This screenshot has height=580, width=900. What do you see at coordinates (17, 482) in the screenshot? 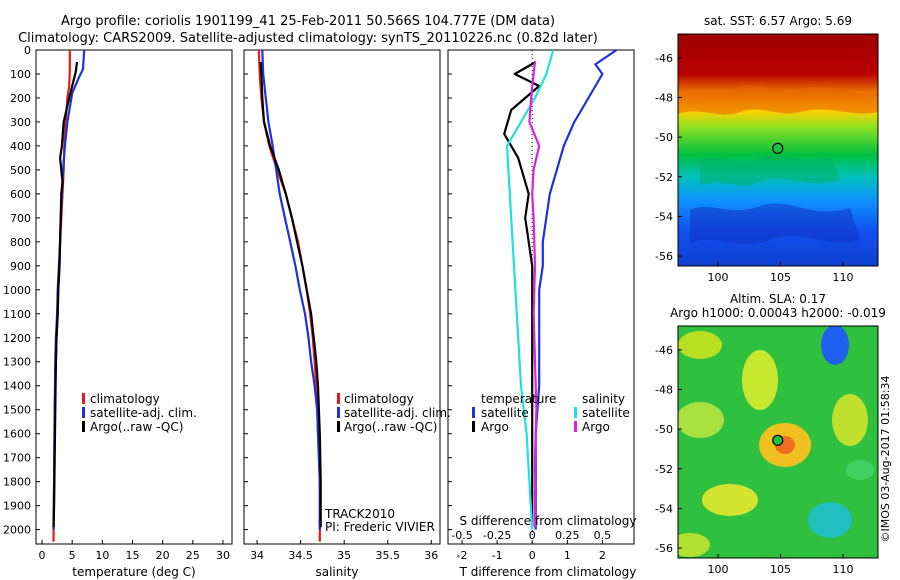
I see `depth-tick-label: 1800` at bounding box center [17, 482].